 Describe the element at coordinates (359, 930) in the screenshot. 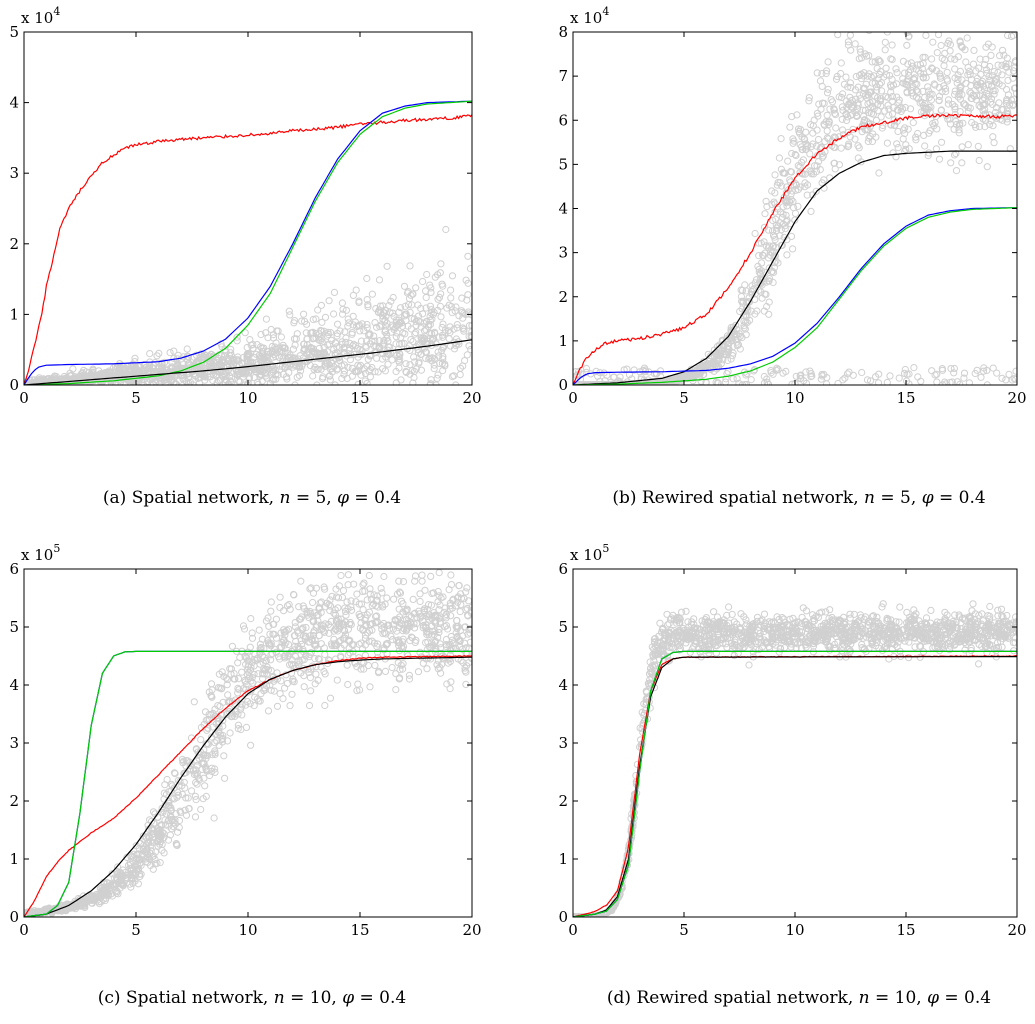

I see `x-tick-label: 15` at that location.